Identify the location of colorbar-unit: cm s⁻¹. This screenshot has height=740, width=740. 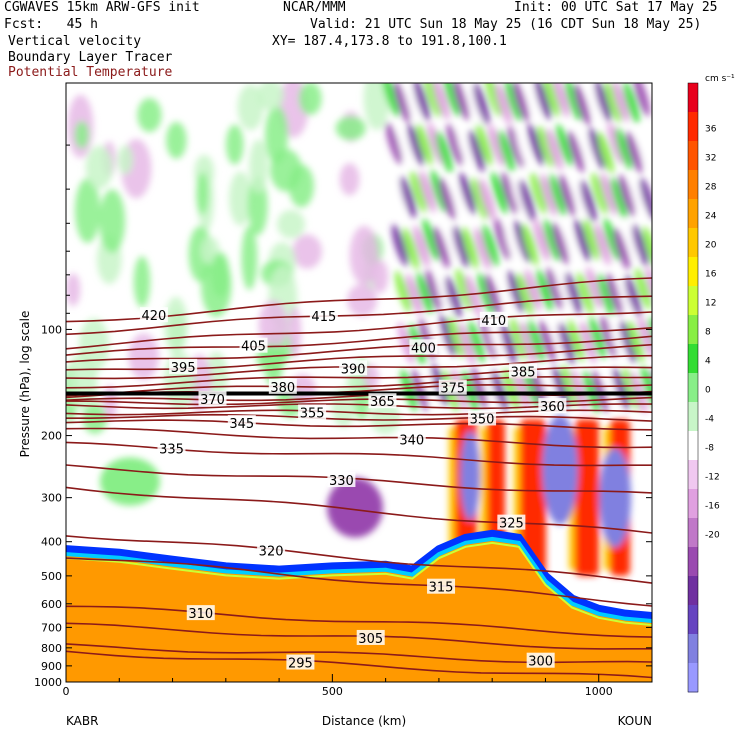
(720, 79).